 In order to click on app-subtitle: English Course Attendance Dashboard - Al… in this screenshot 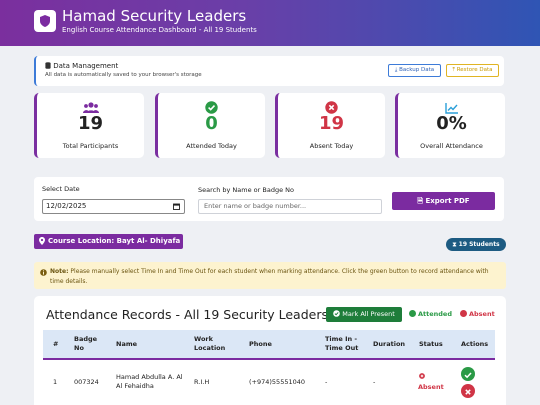, I will do `click(159, 30)`.